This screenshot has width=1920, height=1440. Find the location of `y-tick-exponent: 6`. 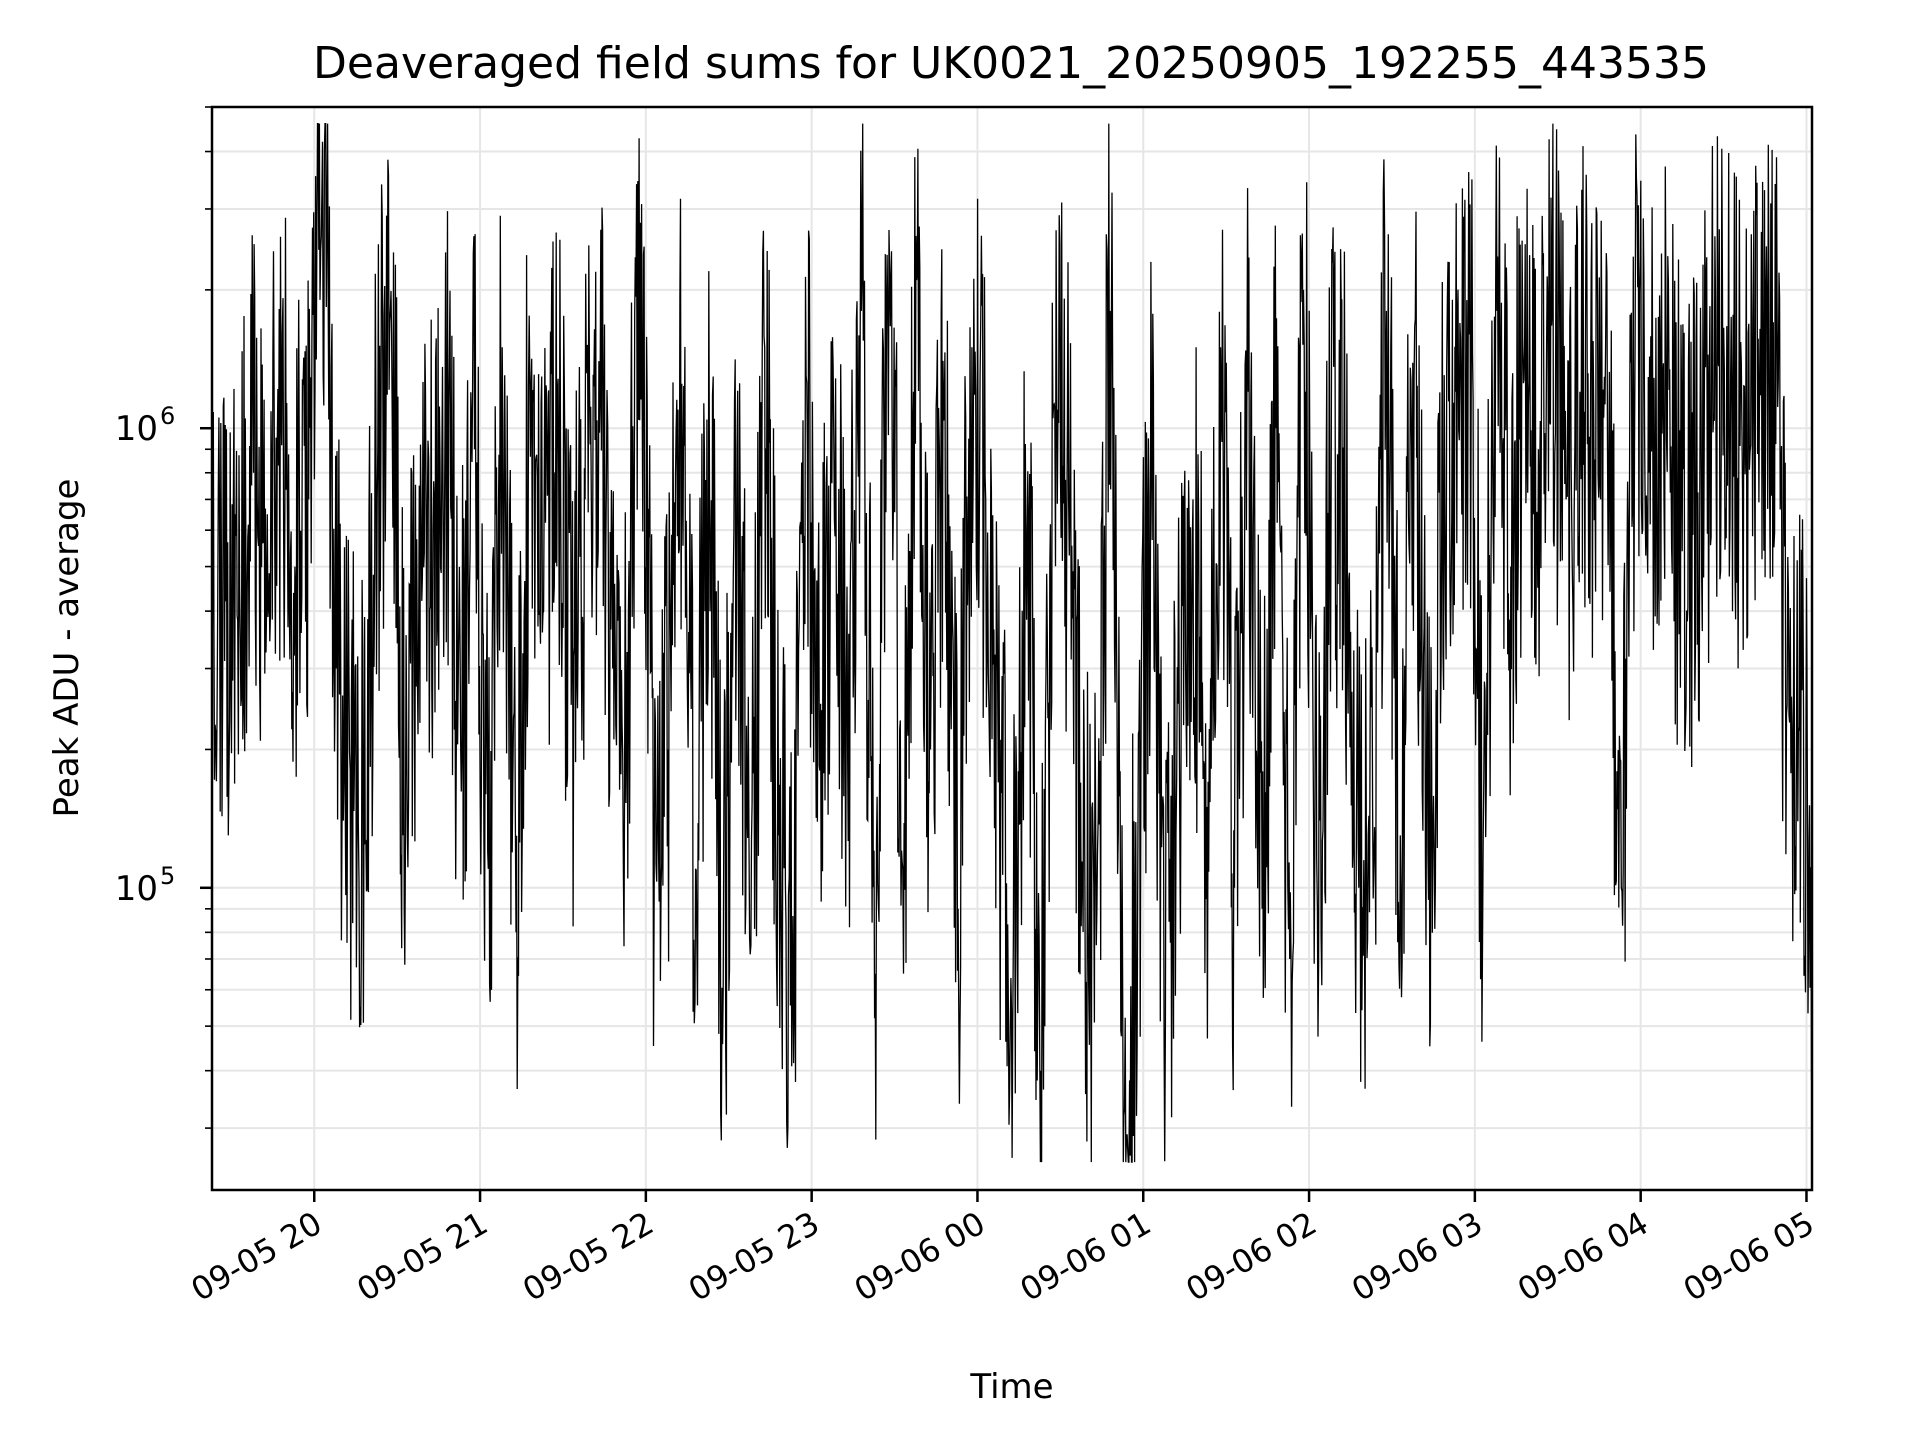

y-tick-exponent: 6 is located at coordinates (167, 416).